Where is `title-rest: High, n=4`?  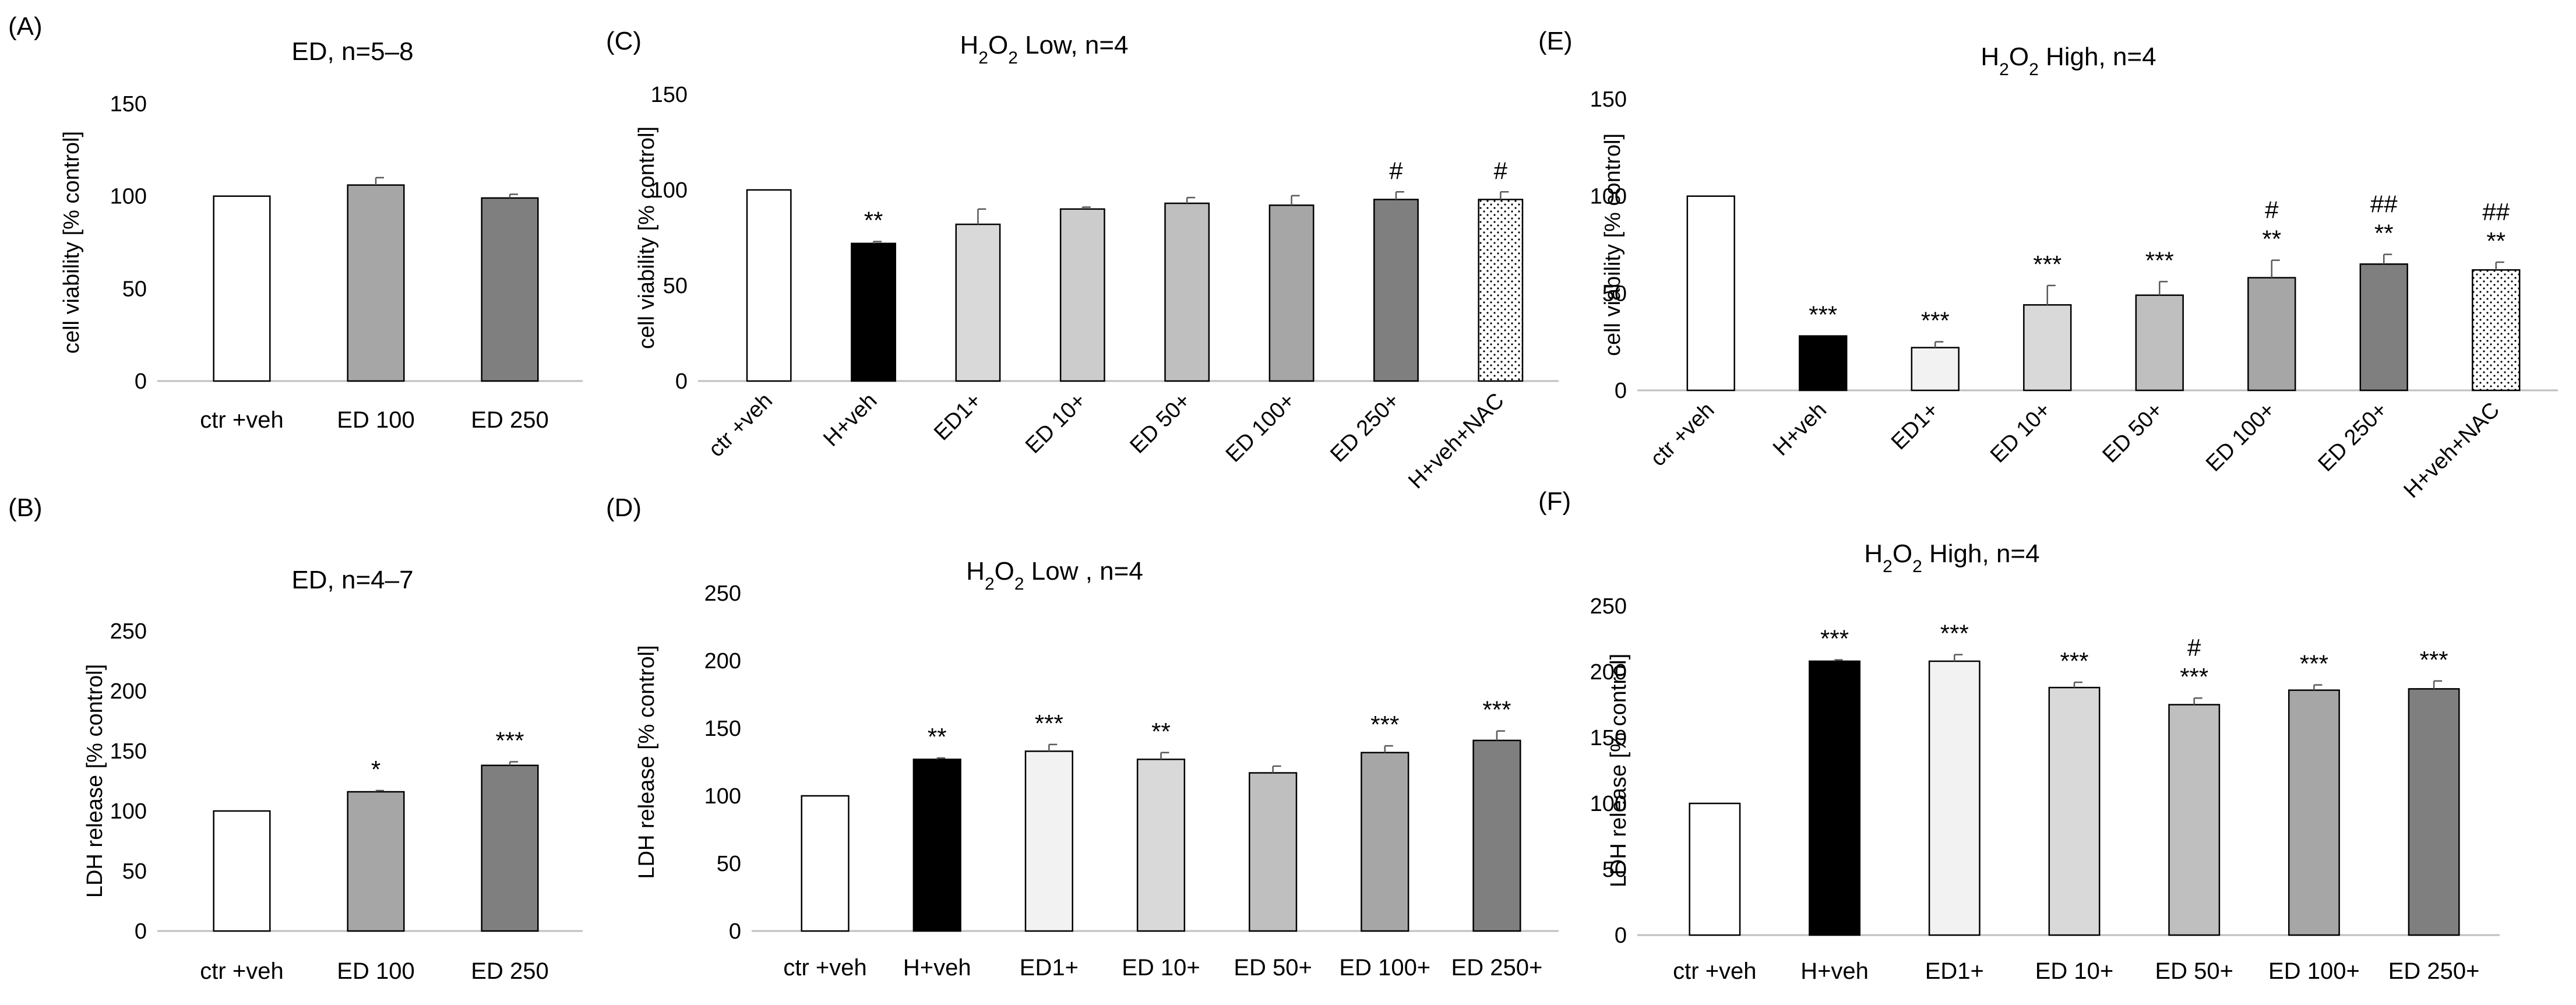
title-rest: High, n=4 is located at coordinates (2097, 57).